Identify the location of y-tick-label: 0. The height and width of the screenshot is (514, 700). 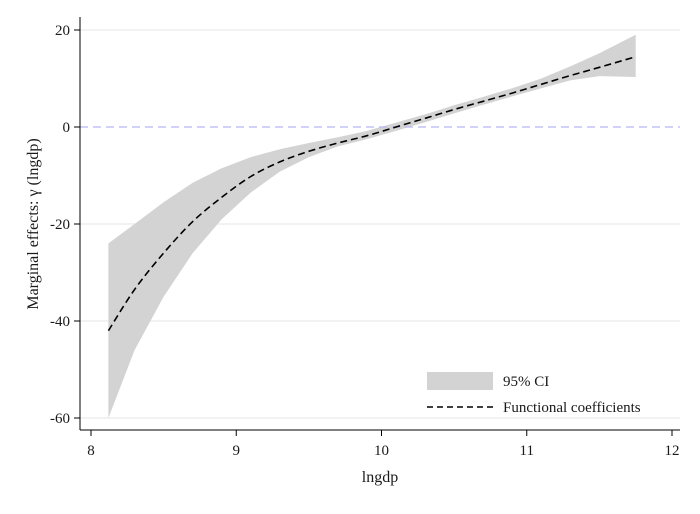
(67, 128).